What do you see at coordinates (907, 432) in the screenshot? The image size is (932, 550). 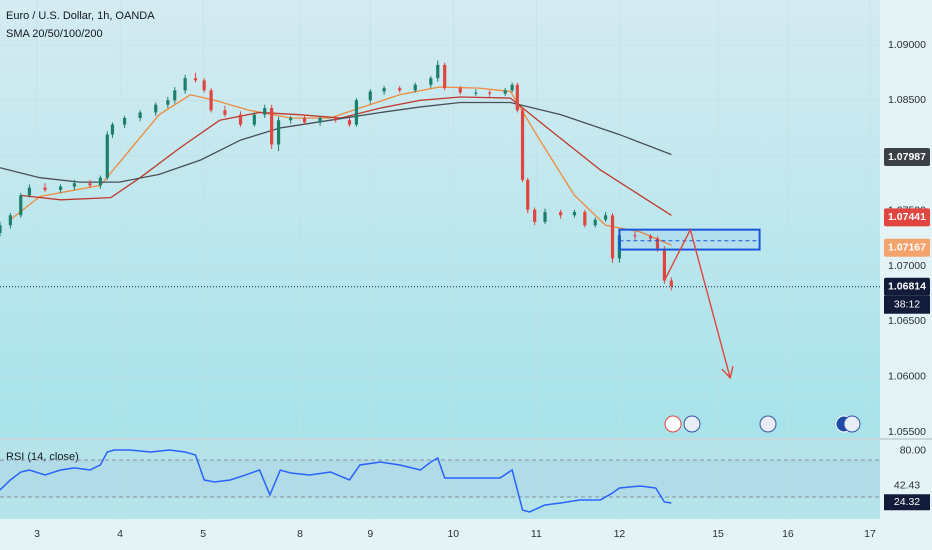 I see `y-tick-label: 1.05500` at bounding box center [907, 432].